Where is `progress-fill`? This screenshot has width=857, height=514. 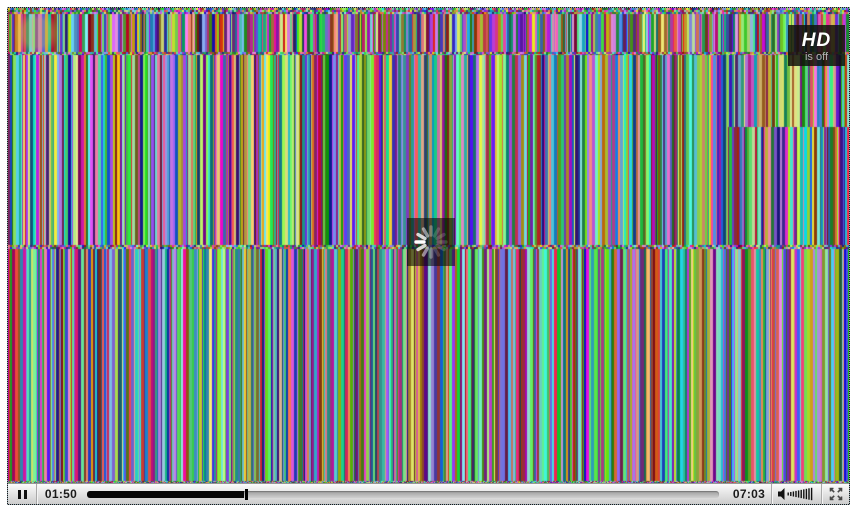 progress-fill is located at coordinates (165, 494).